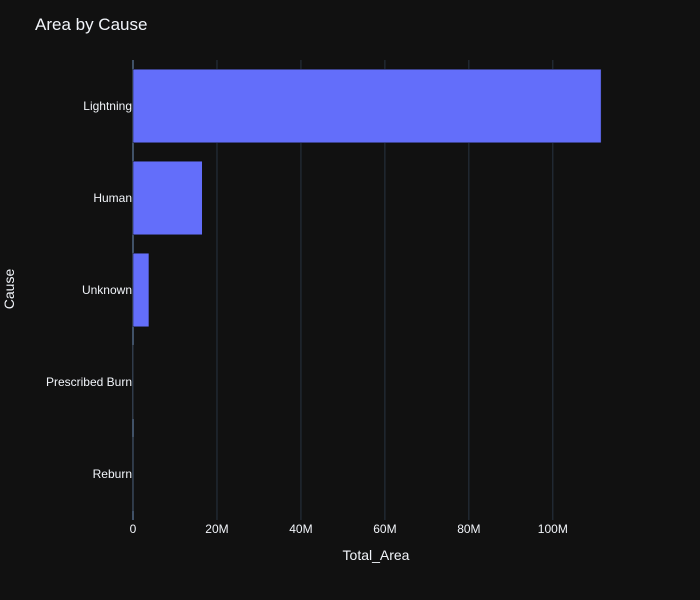  I want to click on y-tick-label: Reburn, so click(112, 474).